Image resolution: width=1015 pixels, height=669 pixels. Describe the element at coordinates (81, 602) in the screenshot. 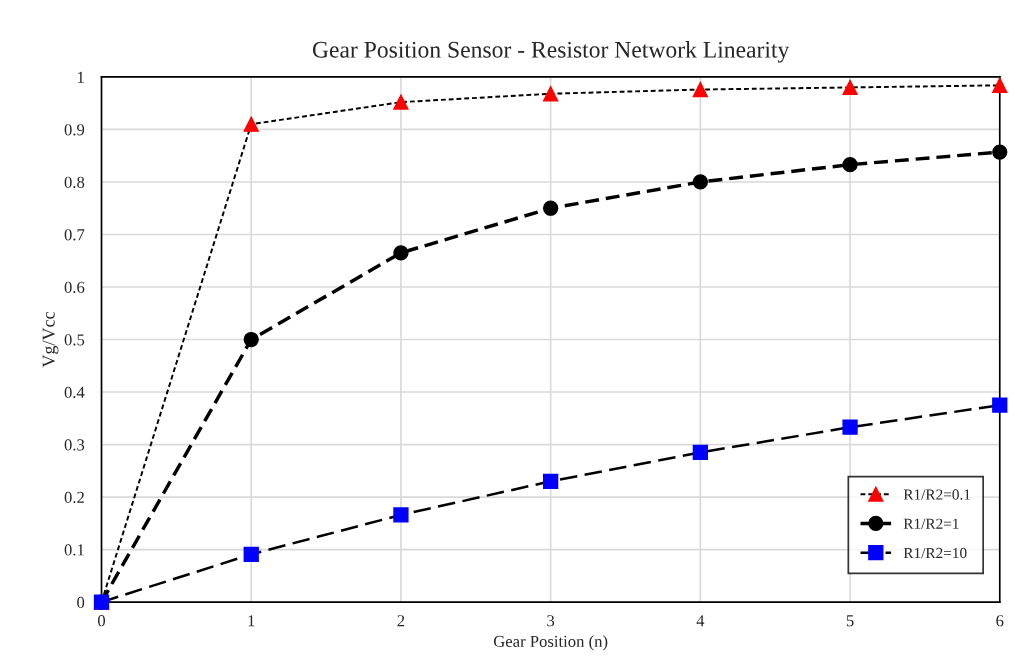

I see `y-tick-label: 0` at that location.